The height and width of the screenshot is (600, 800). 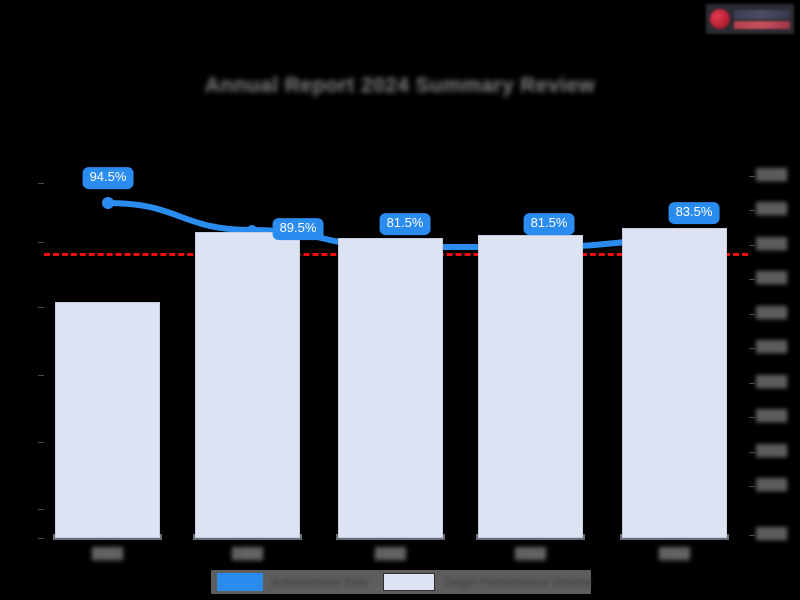 I want to click on legend-swatch-line, so click(x=240, y=582).